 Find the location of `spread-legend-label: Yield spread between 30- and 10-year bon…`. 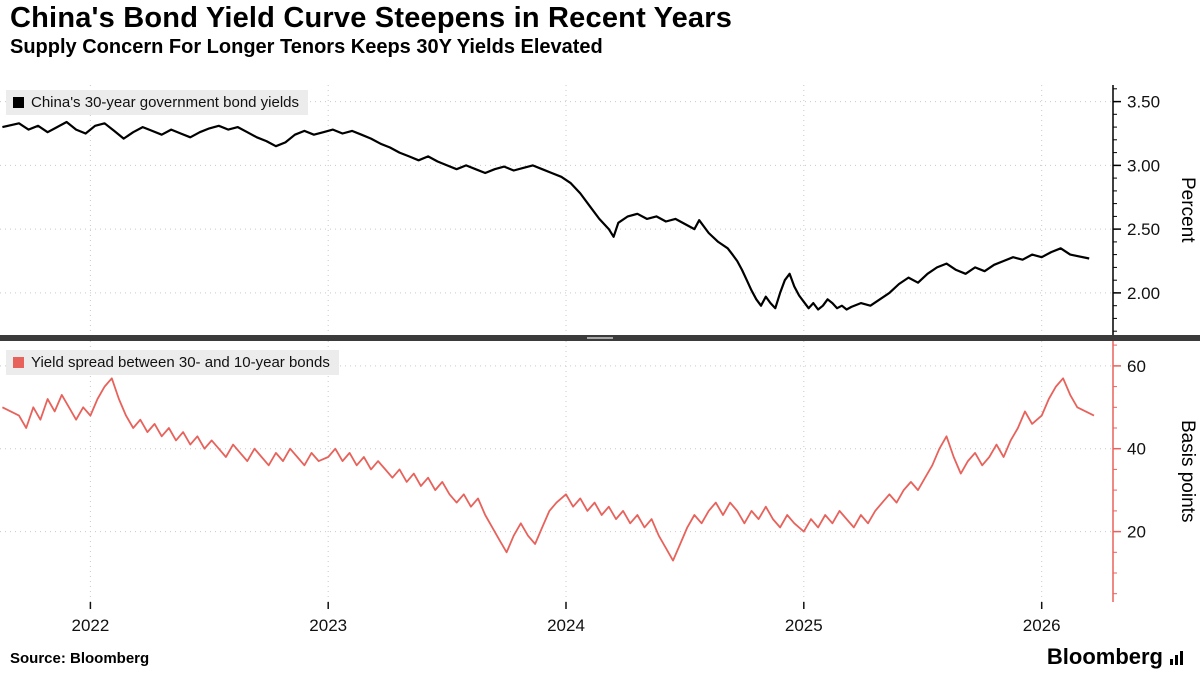

spread-legend-label: Yield spread between 30- and 10-year bon… is located at coordinates (180, 362).